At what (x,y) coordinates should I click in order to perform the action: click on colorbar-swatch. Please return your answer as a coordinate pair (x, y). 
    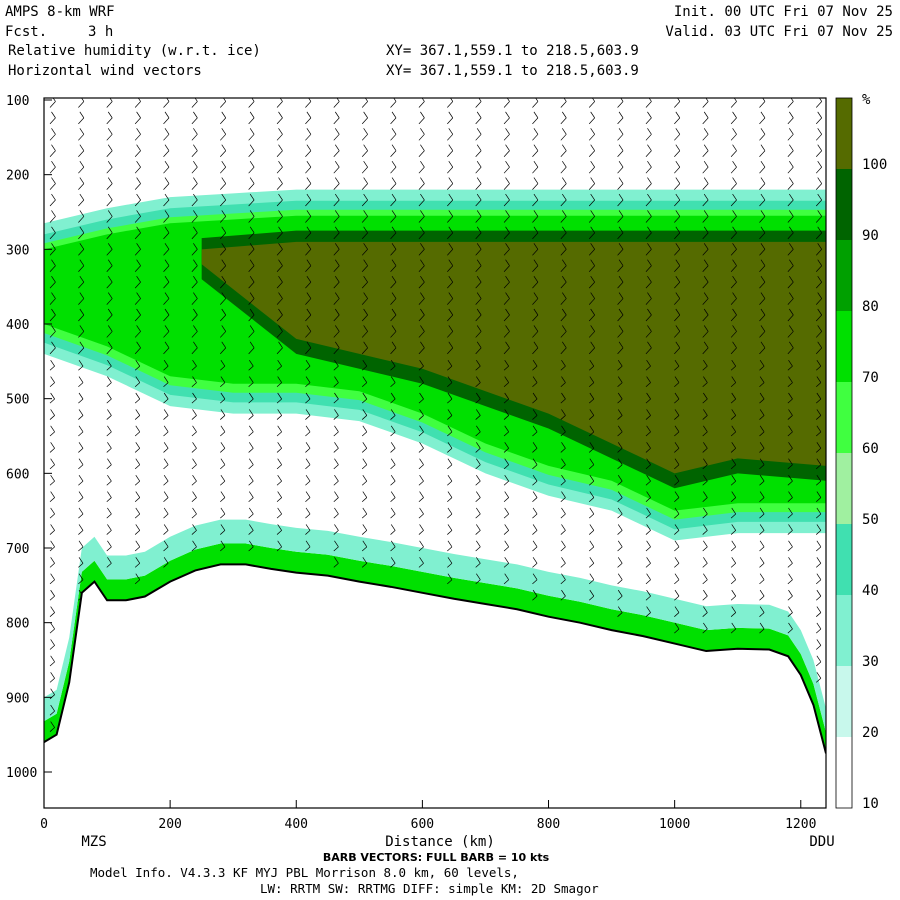
    Looking at the image, I should click on (844, 204).